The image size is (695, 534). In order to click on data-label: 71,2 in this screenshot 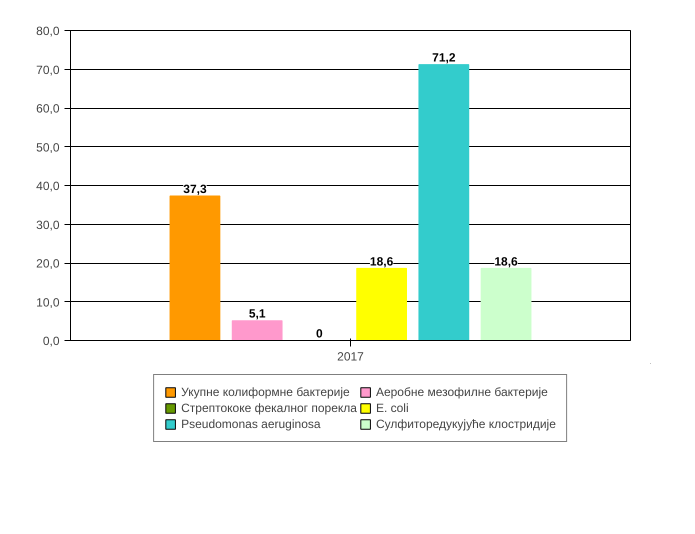, I will do `click(444, 57)`.